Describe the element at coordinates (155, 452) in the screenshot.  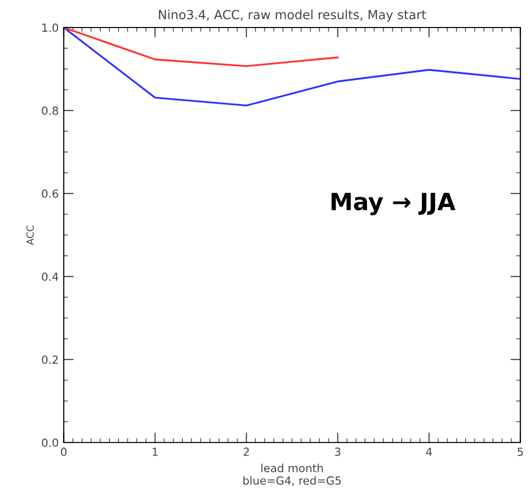
I see `x-tick-label: 1` at that location.